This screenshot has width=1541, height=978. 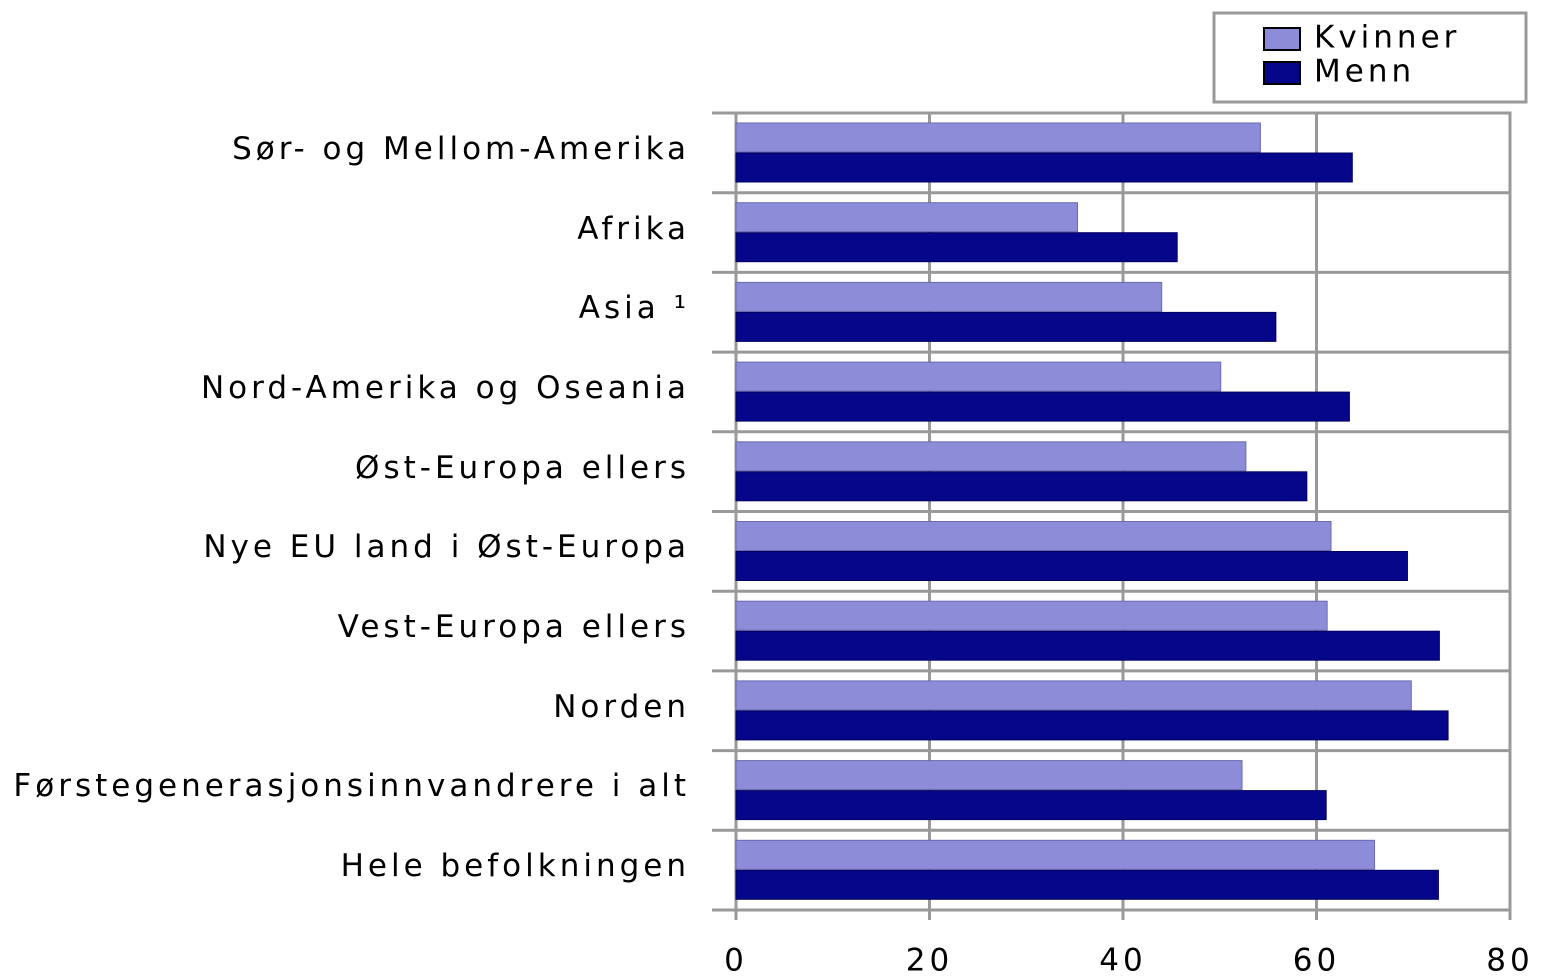 What do you see at coordinates (1122, 960) in the screenshot?
I see `x-tick-label: 40` at bounding box center [1122, 960].